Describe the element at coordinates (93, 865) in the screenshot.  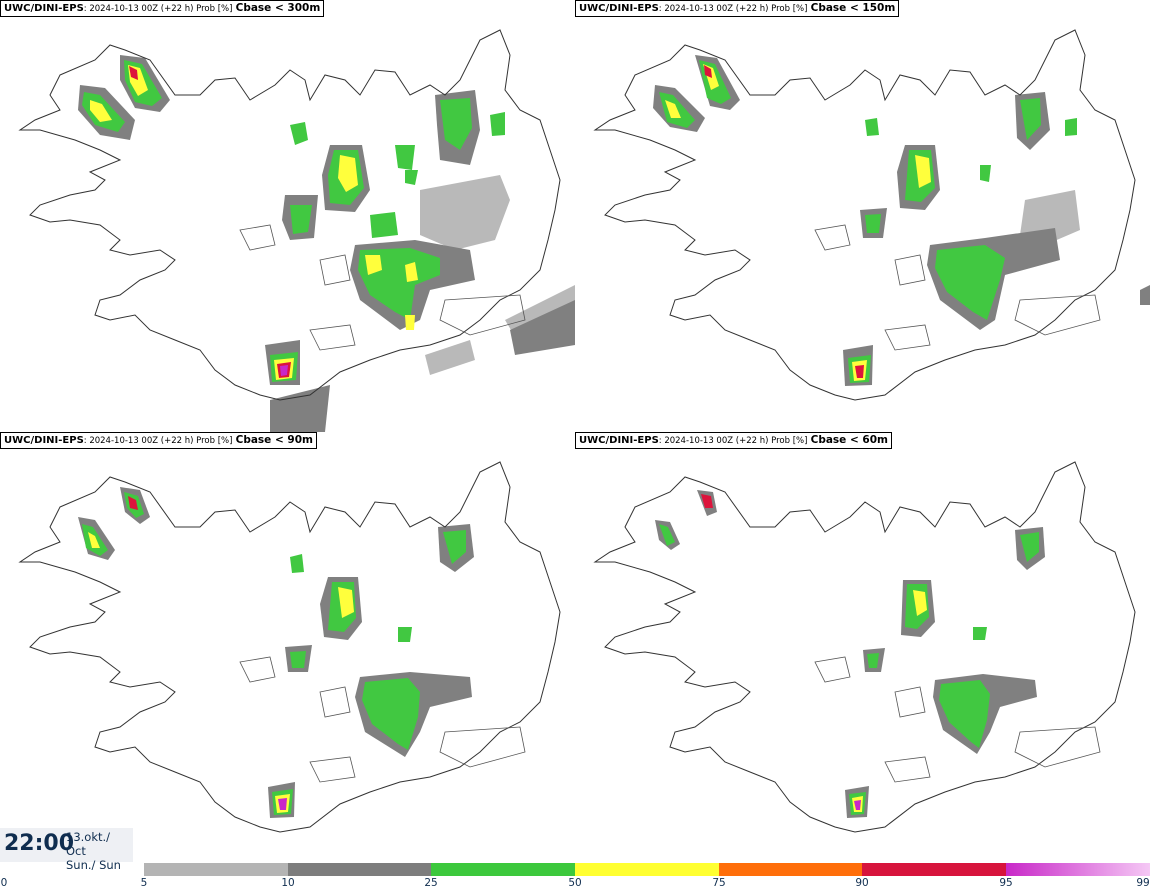
I see `valid-day-line: Sun./ Sun` at that location.